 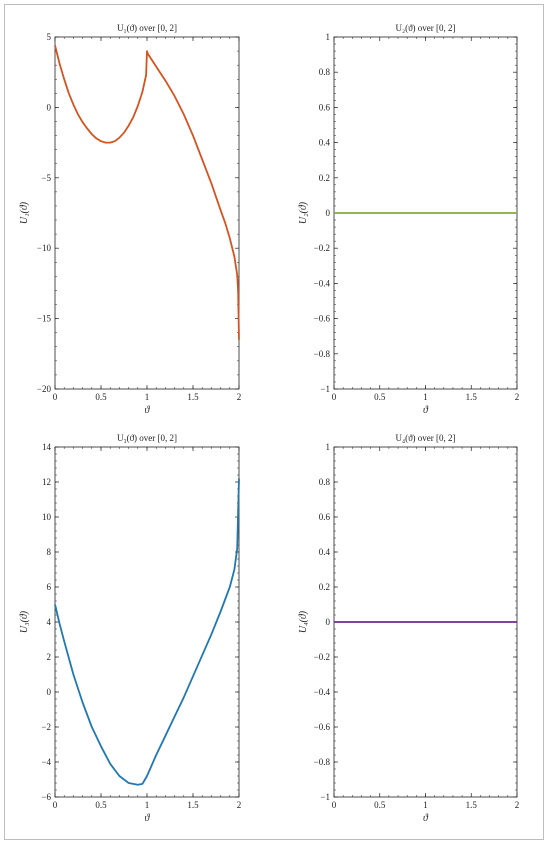 I want to click on y-axis-label-u1: U₁(ϑ), so click(x=24, y=212).